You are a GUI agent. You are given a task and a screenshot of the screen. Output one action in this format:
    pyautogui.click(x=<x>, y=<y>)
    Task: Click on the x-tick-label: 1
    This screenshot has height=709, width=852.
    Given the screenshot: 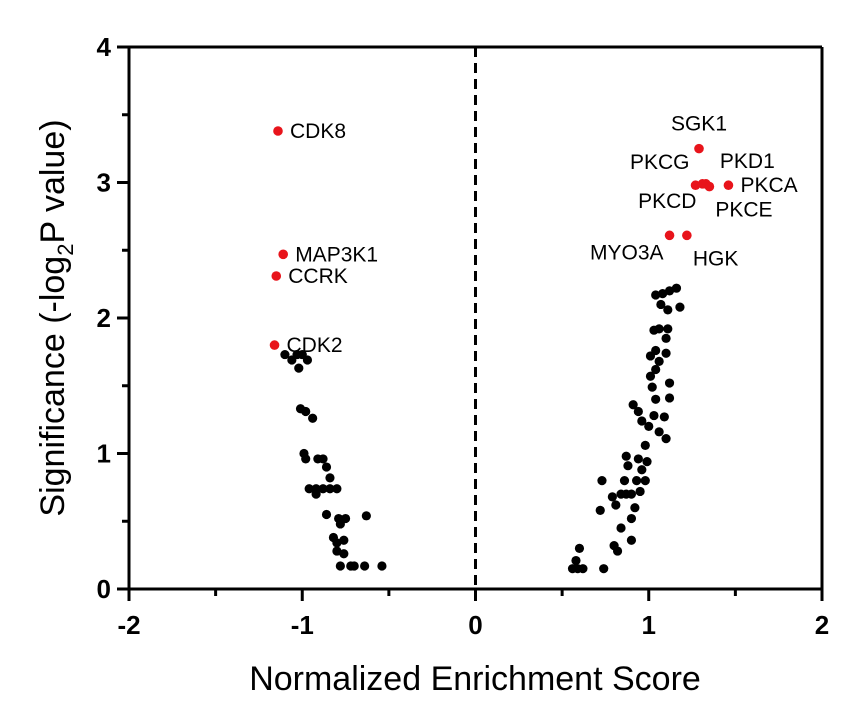 What is the action you would take?
    pyautogui.click(x=649, y=625)
    